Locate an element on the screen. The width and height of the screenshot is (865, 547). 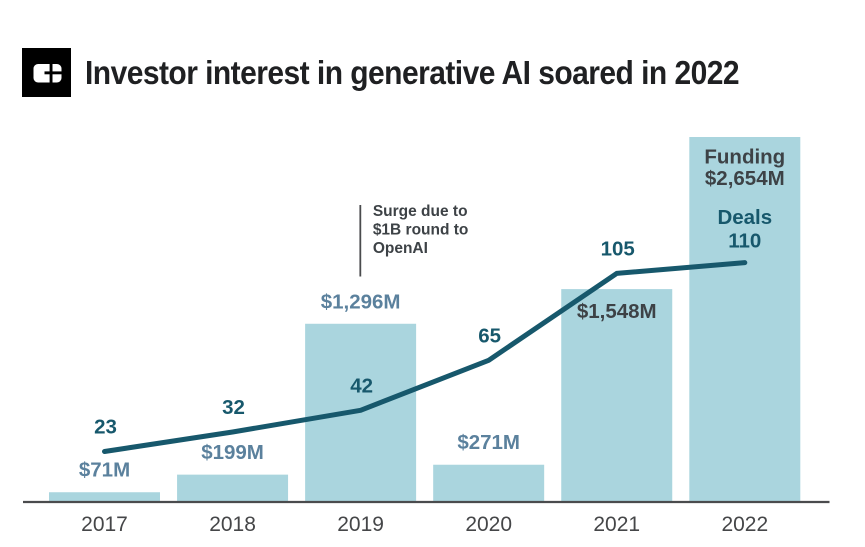
x-axis-label-2018: 2018 is located at coordinates (232, 524).